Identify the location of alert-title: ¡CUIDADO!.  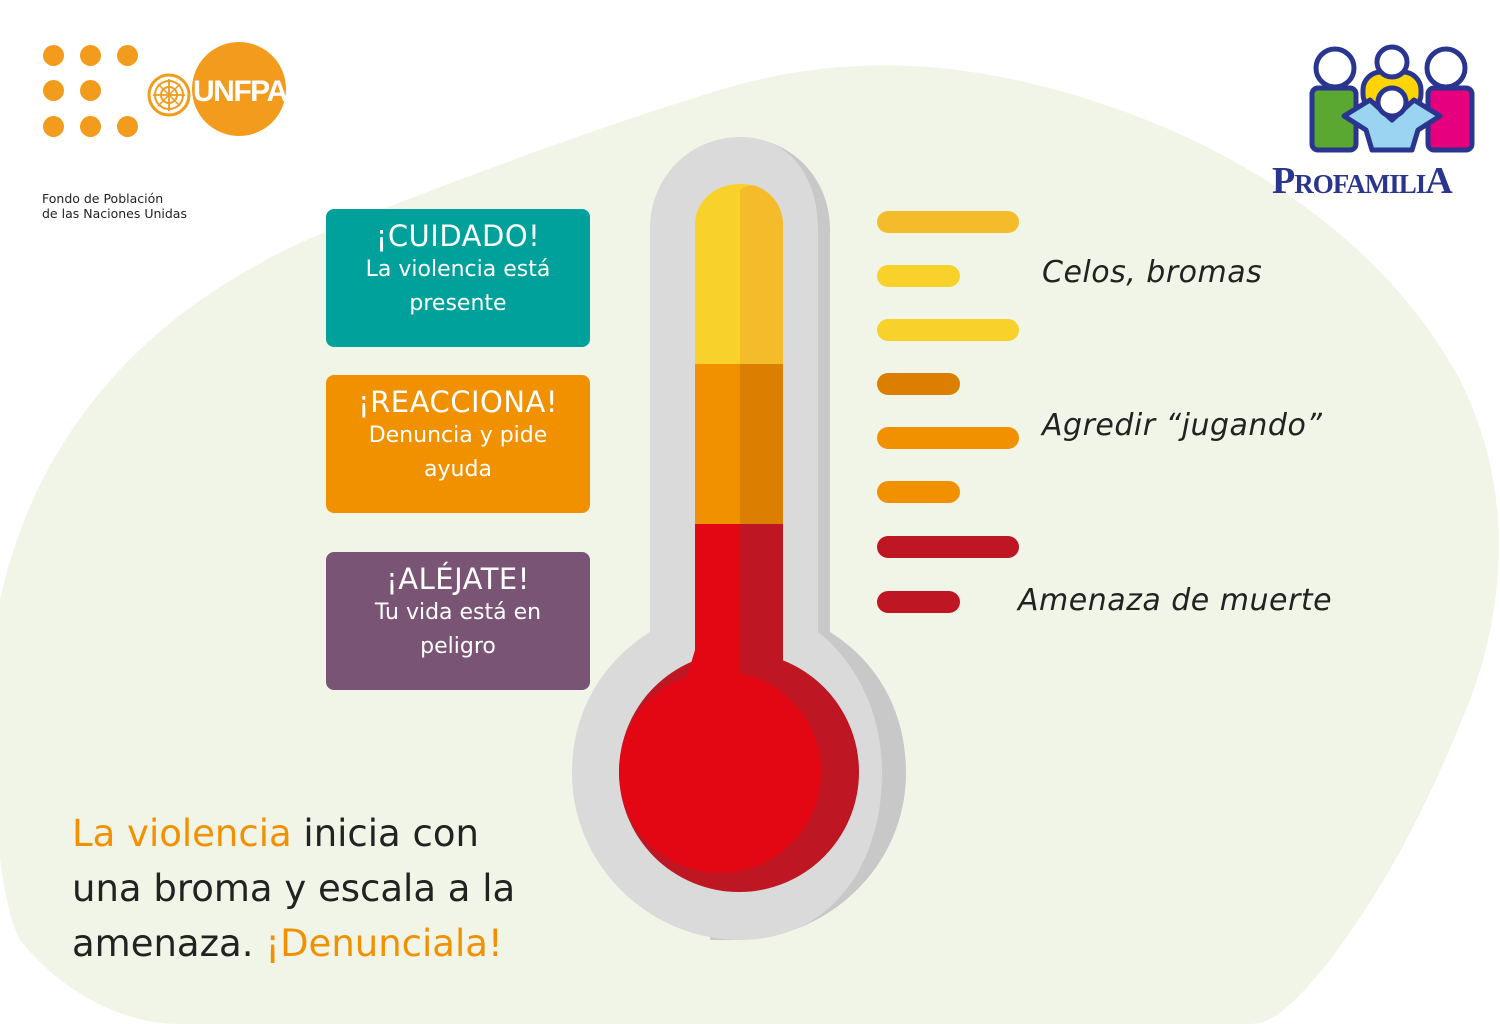
(458, 236).